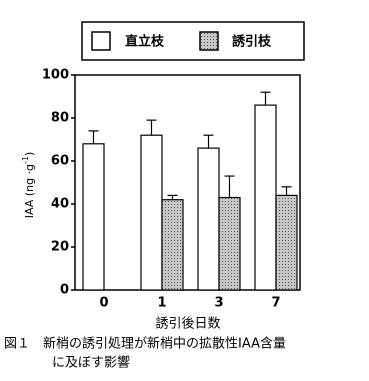  Describe the element at coordinates (29, 154) in the screenshot. I see `y-label-suffix: )` at that location.